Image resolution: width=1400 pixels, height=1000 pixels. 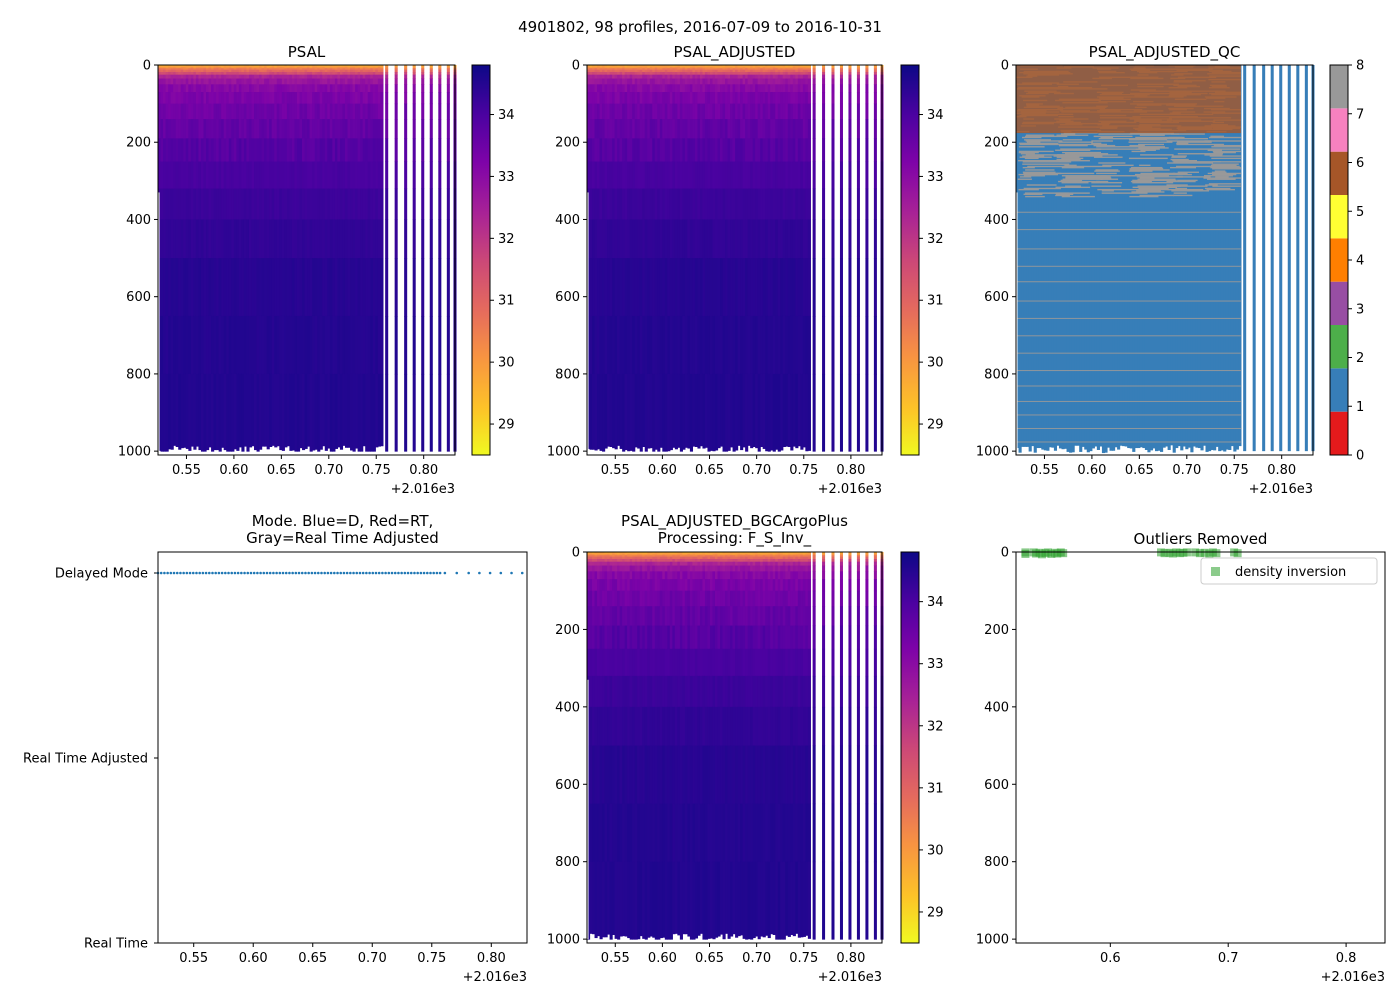 What do you see at coordinates (1128, 415) in the screenshot?
I see `qc-line-bad` at bounding box center [1128, 415].